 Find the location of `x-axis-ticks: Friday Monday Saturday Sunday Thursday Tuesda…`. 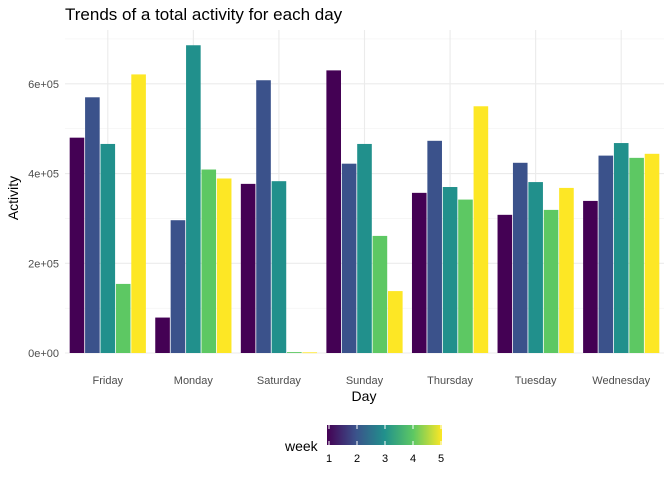

x-axis-ticks: Friday Monday Saturday Sunday Thursday Tuesda… is located at coordinates (372, 381).